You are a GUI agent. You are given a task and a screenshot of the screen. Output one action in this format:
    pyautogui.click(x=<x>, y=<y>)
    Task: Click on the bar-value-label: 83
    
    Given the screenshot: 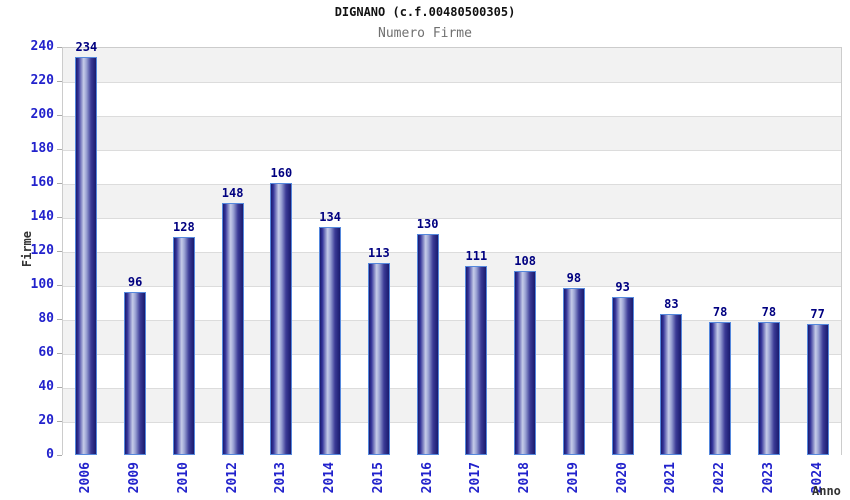 What is the action you would take?
    pyautogui.click(x=671, y=303)
    